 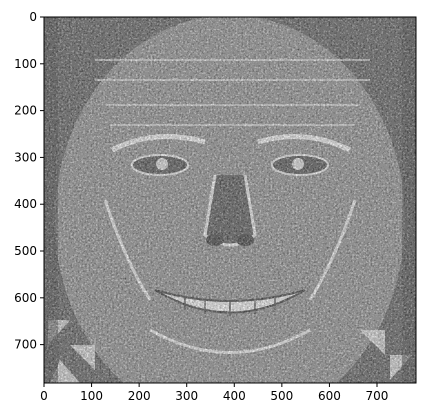 What do you see at coordinates (33, 17) in the screenshot?
I see `y-tick-label: 0` at bounding box center [33, 17].